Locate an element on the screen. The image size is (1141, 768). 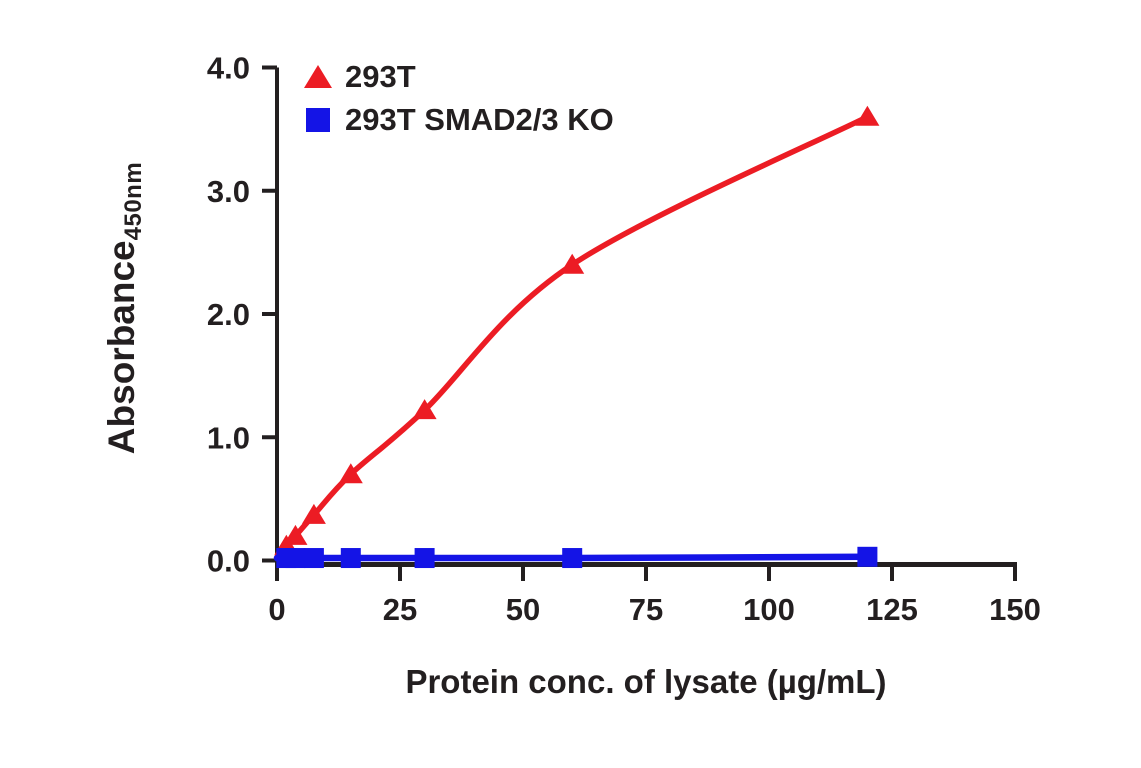
y-axis-tick-label: 3.0 is located at coordinates (228, 191).